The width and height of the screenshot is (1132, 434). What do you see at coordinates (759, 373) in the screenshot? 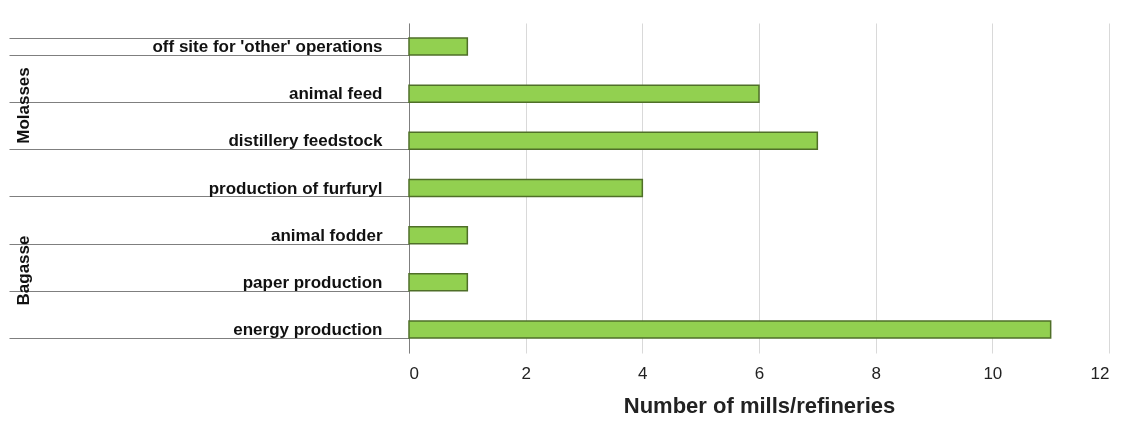
I see `x-tick-label: 6` at bounding box center [759, 373].